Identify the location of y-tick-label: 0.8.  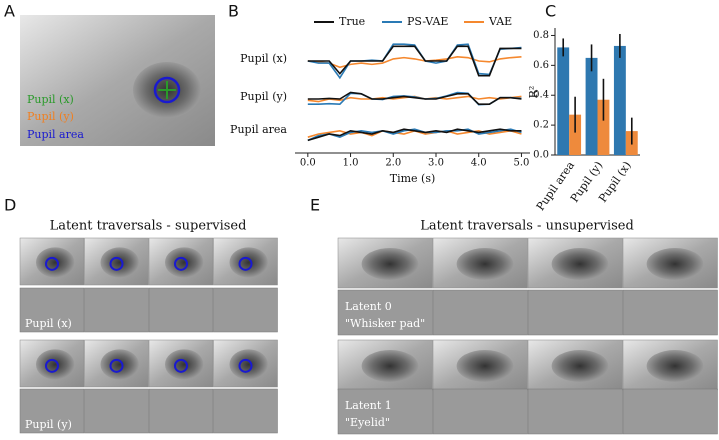
(541, 35).